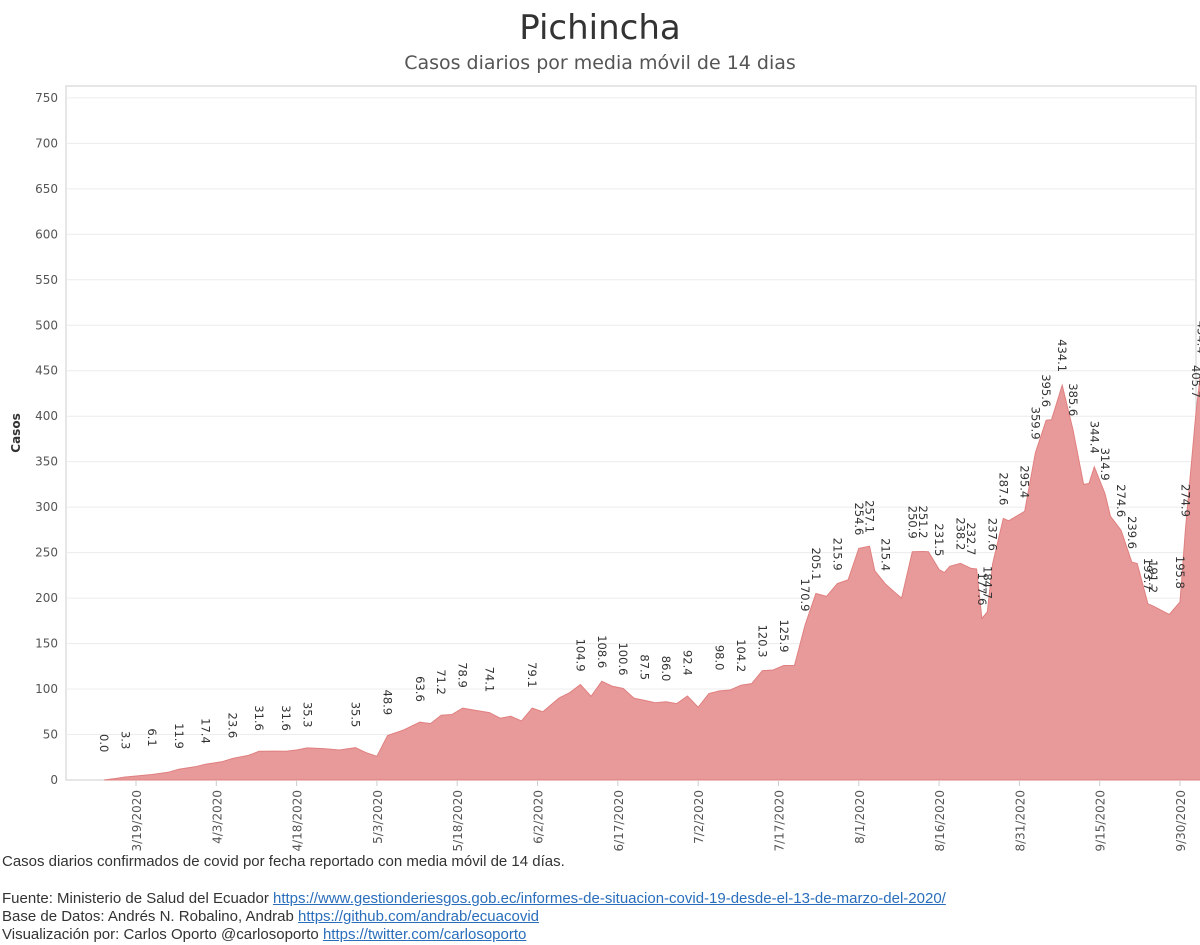 Image resolution: width=1200 pixels, height=945 pixels. What do you see at coordinates (1181, 821) in the screenshot?
I see `x-tick-label: 9/30/2020` at bounding box center [1181, 821].